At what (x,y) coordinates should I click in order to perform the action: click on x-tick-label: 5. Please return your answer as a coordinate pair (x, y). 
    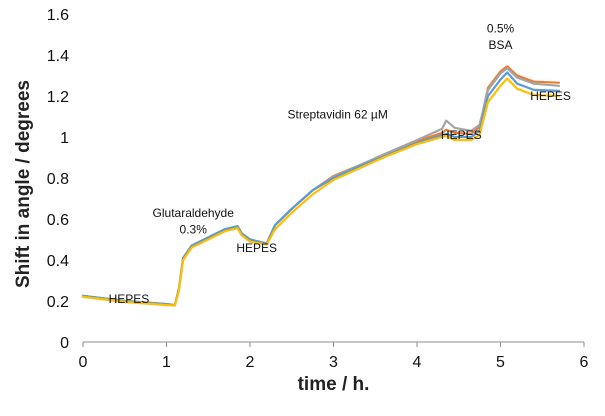
    Looking at the image, I should click on (500, 362).